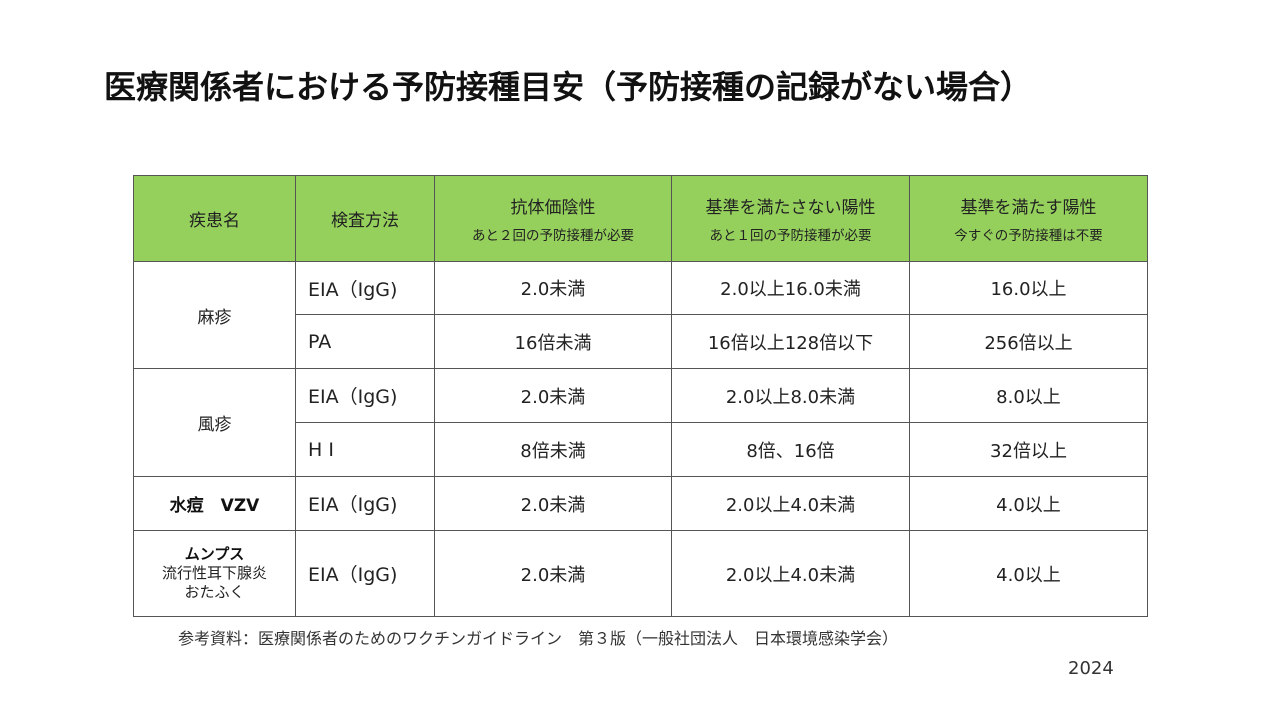 This screenshot has width=1280, height=720. Describe the element at coordinates (1028, 395) in the screenshot. I see `meets-standard-value: 8.0以上` at that location.